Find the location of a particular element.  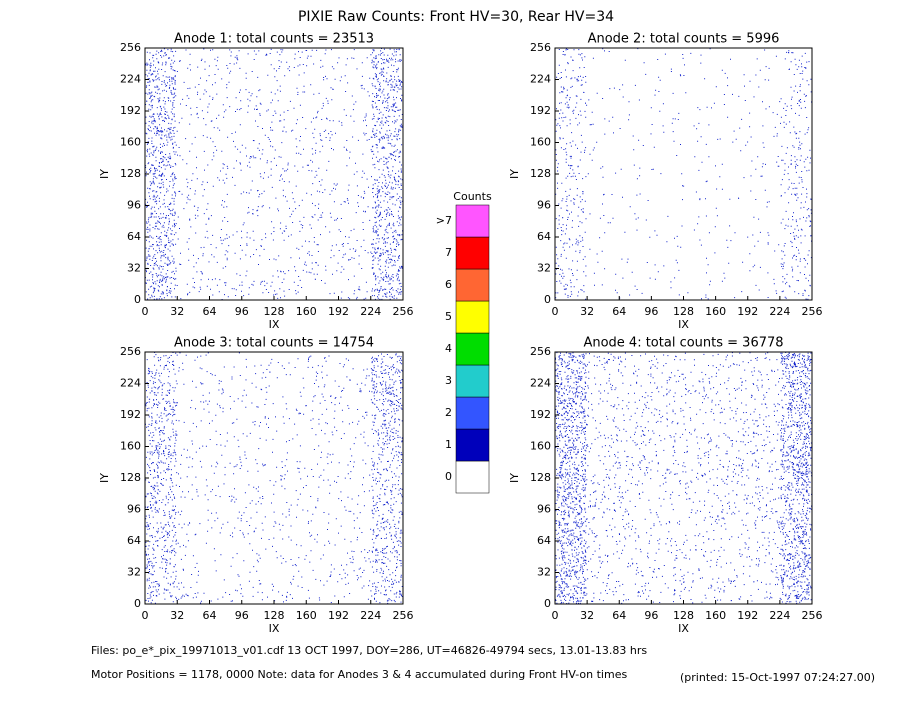

colorbar-label: 5 is located at coordinates (448, 316).